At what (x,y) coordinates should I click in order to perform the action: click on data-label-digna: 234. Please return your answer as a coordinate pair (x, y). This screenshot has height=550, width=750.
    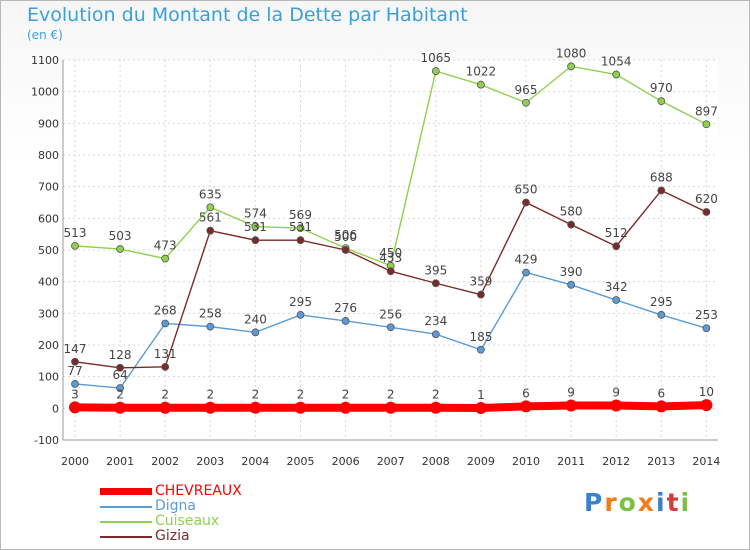
    Looking at the image, I should click on (435, 321).